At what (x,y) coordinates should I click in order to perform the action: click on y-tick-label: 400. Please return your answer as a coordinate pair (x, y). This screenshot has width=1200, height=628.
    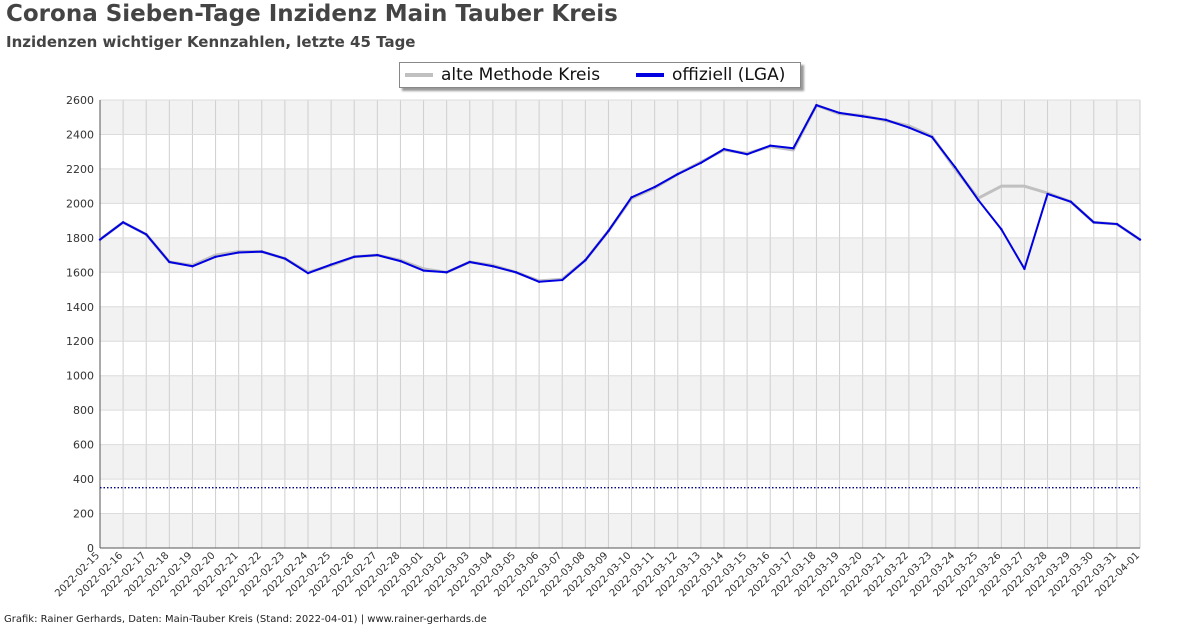
    Looking at the image, I should click on (83, 479).